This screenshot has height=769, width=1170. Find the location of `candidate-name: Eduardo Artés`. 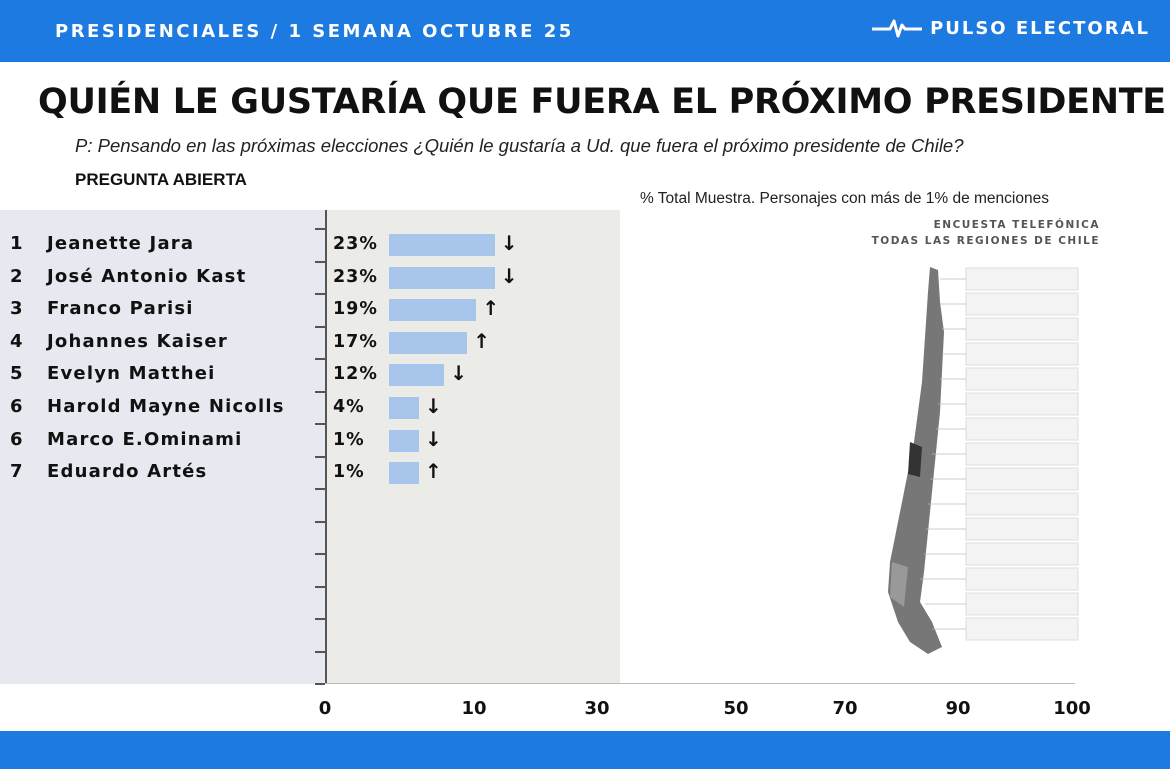

candidate-name: Eduardo Artés is located at coordinates (127, 472).